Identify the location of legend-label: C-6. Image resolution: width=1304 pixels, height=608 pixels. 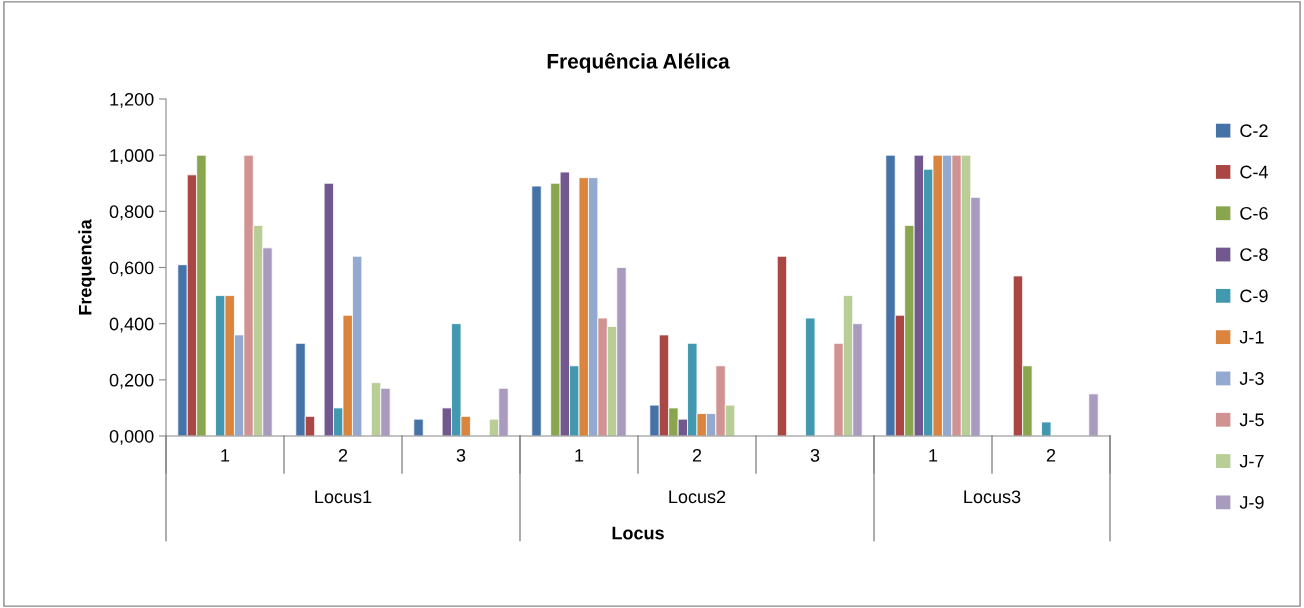
(1254, 213).